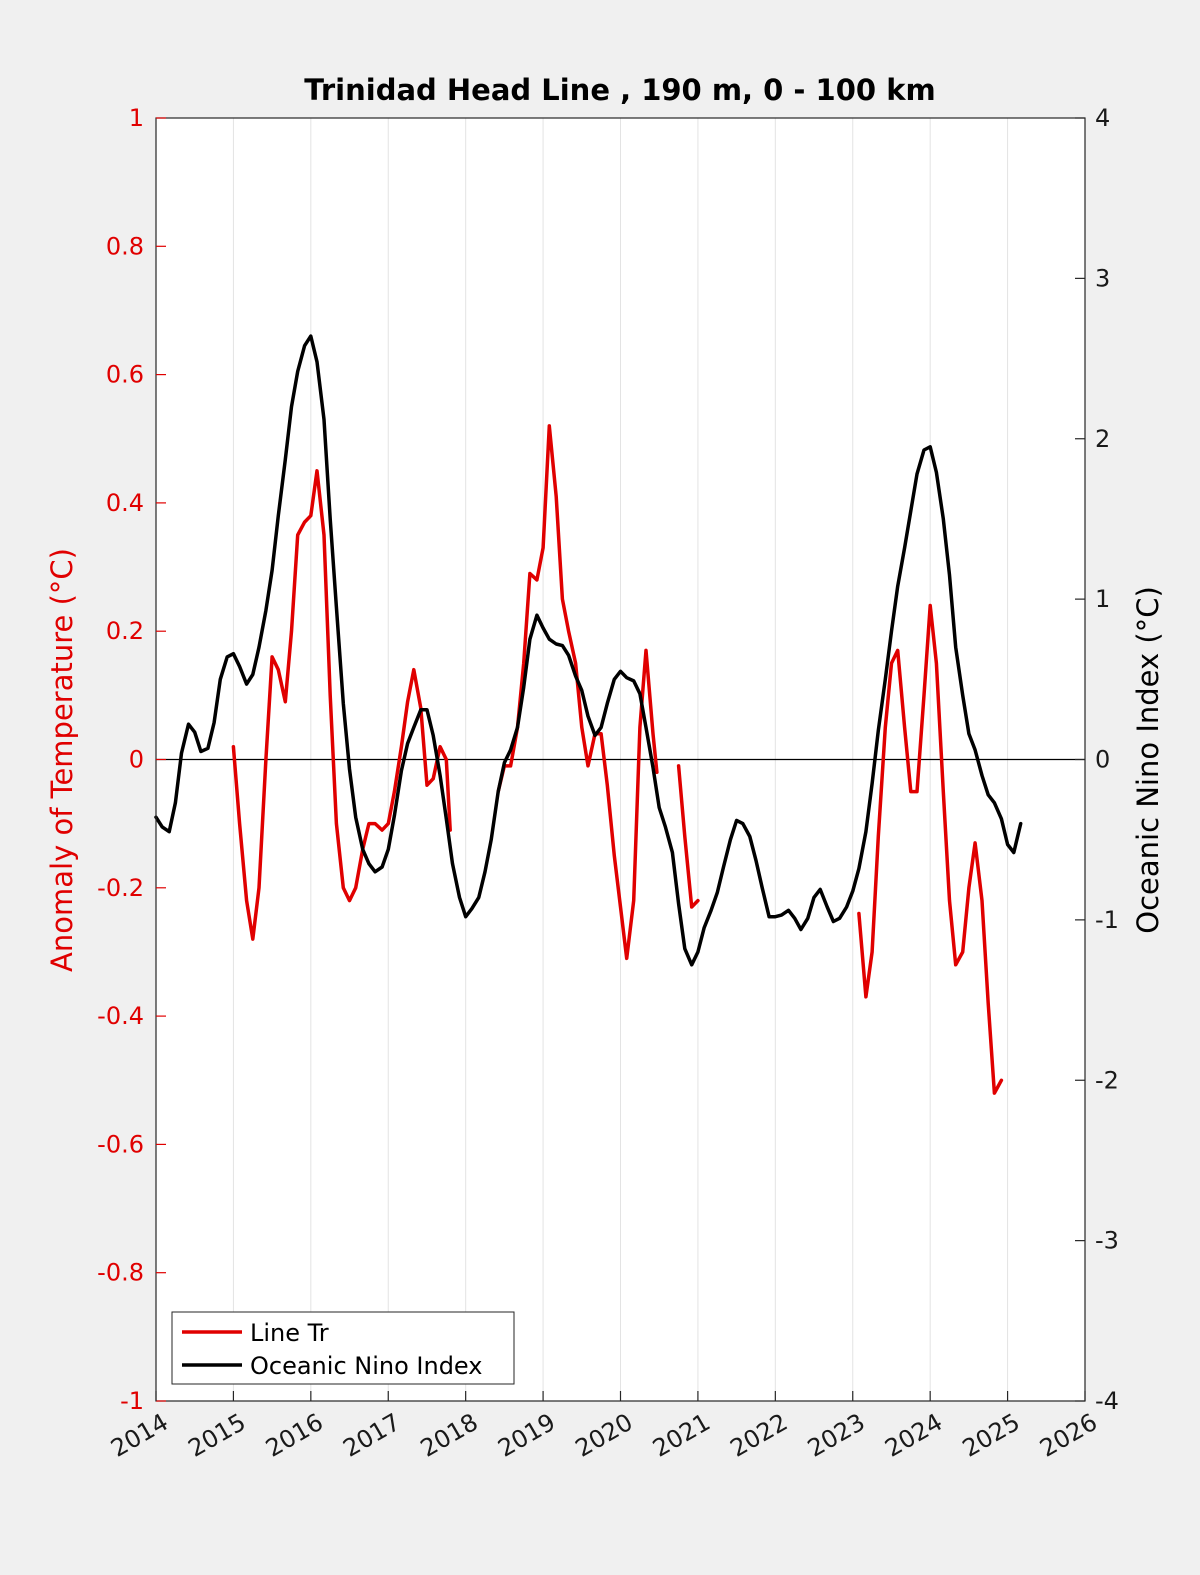  I want to click on legend: Line Tr Oceanic Nino Index, so click(343, 1348).